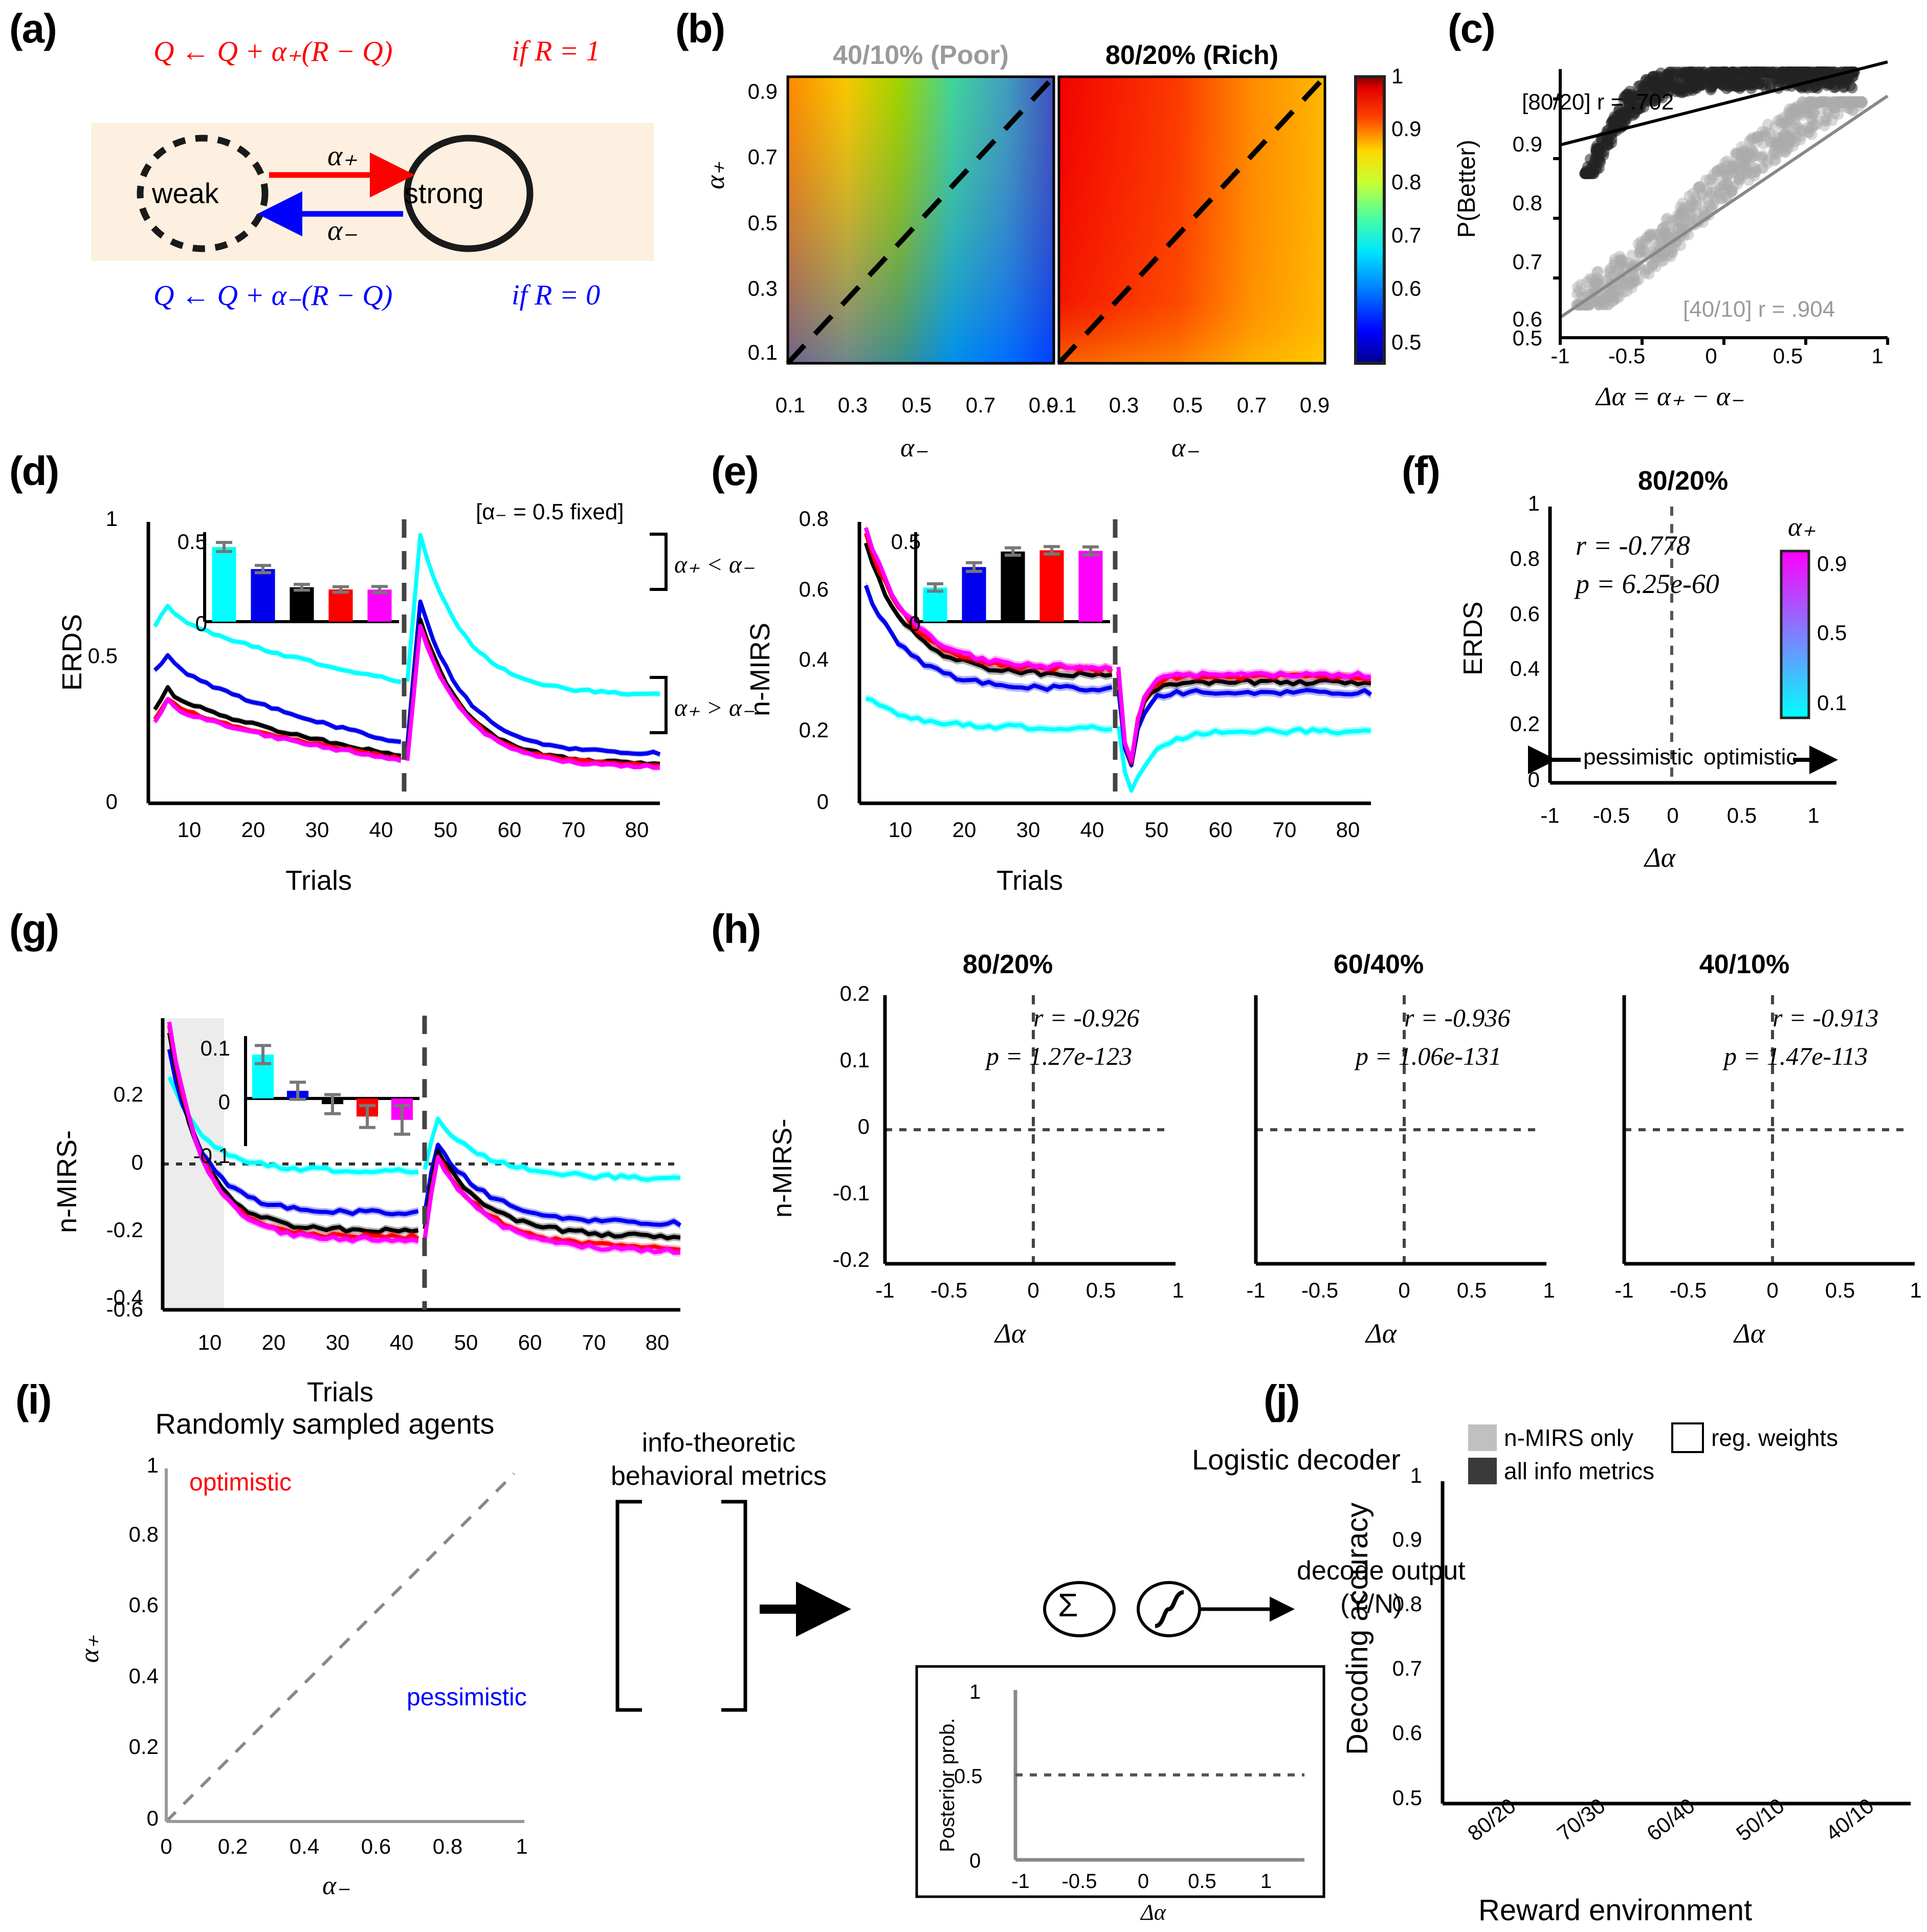 The image size is (1927, 1932). I want to click on panel-e-xtick-7: 80, so click(1348, 830).